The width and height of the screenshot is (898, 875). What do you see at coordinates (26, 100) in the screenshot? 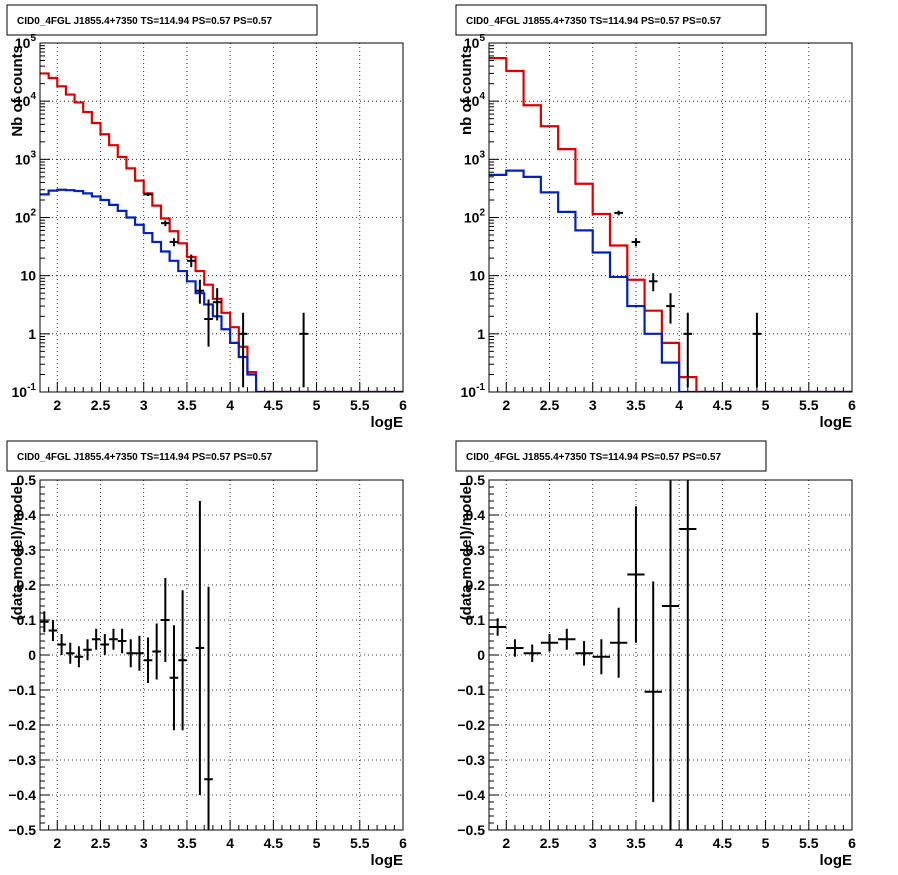
I see `y-tick-label: 10⁴` at bounding box center [26, 100].